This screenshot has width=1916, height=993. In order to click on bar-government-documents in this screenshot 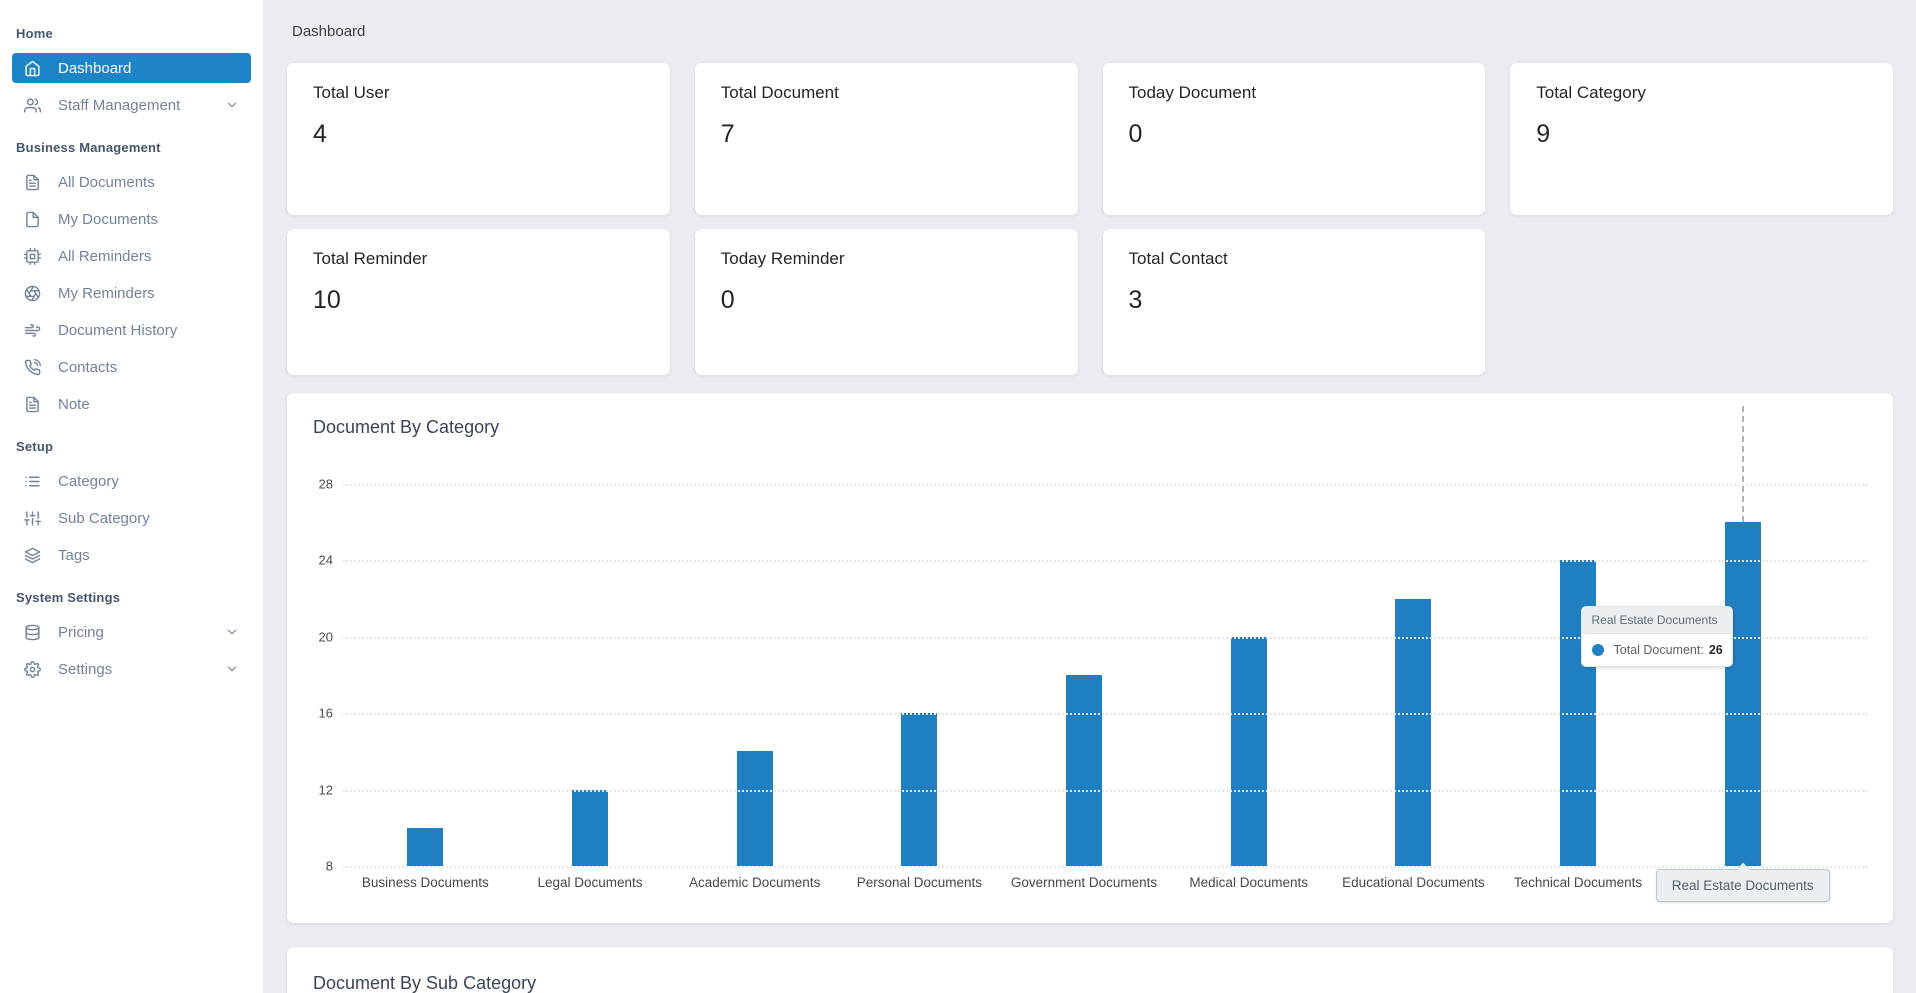, I will do `click(1084, 770)`.